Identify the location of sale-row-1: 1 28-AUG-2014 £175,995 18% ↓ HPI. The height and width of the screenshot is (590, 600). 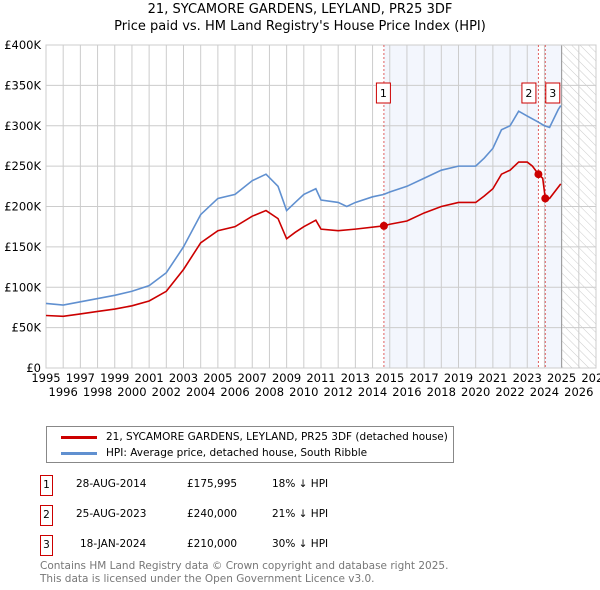
(240, 486).